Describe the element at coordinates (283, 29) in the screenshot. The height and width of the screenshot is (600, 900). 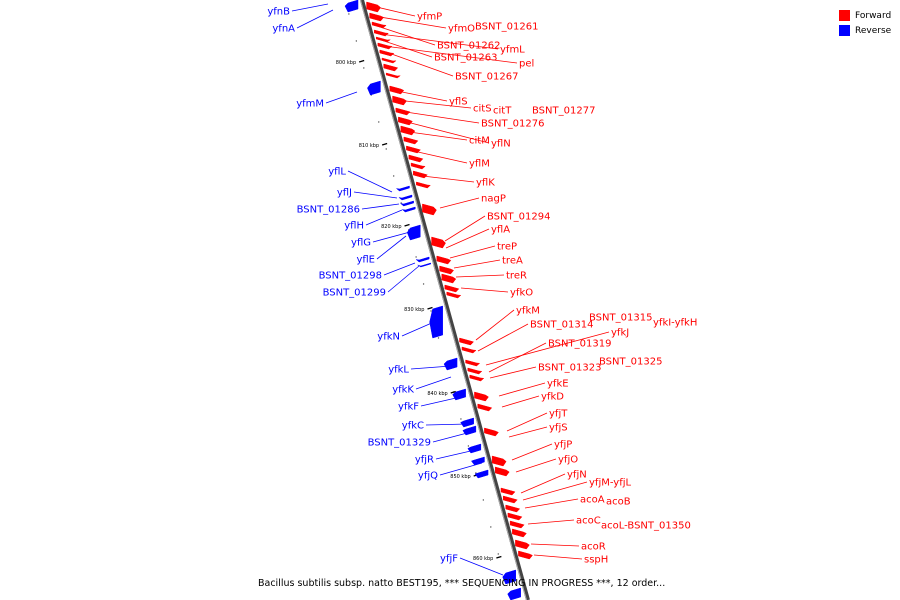
I see `gene-label-yfna: yfnA` at that location.